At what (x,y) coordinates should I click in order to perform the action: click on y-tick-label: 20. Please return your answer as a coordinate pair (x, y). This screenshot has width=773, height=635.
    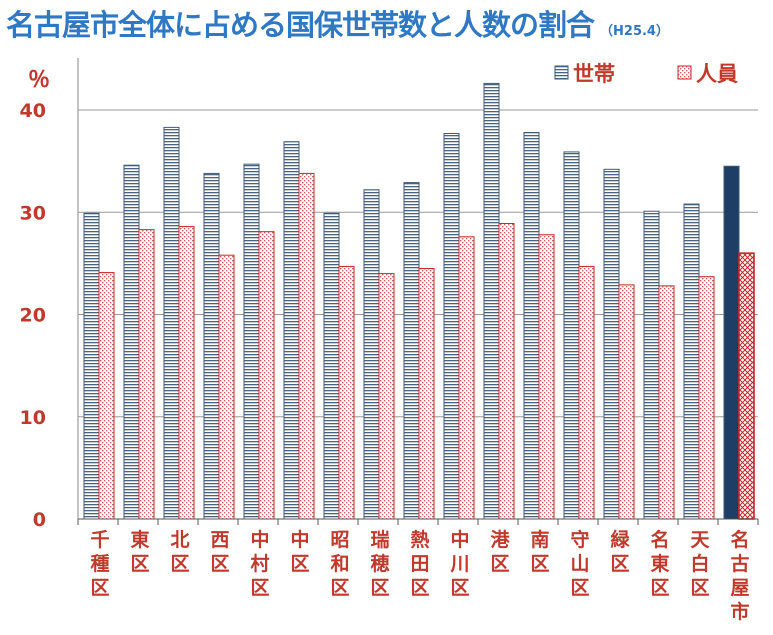
    Looking at the image, I should click on (33, 316).